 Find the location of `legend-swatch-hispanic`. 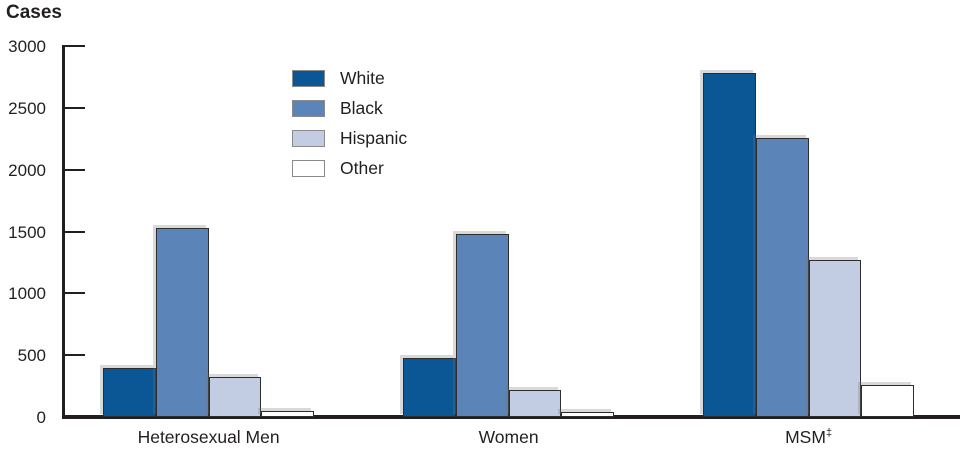

legend-swatch-hispanic is located at coordinates (308, 138).